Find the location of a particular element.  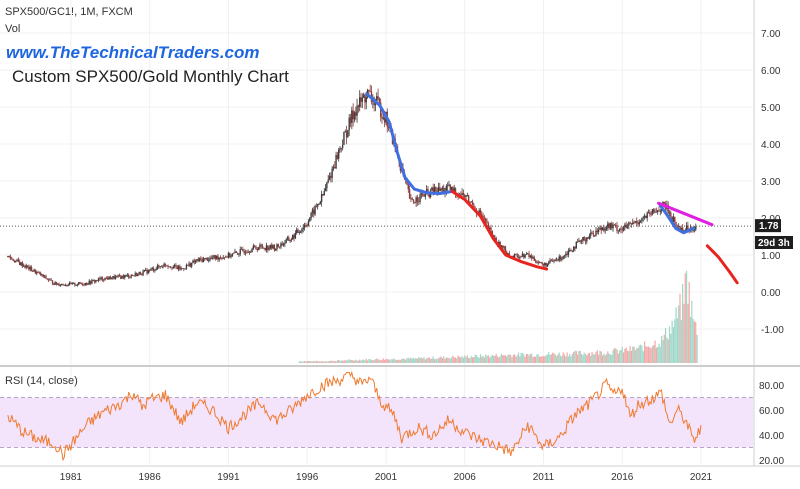

time-tick-label: 1981 is located at coordinates (71, 477).